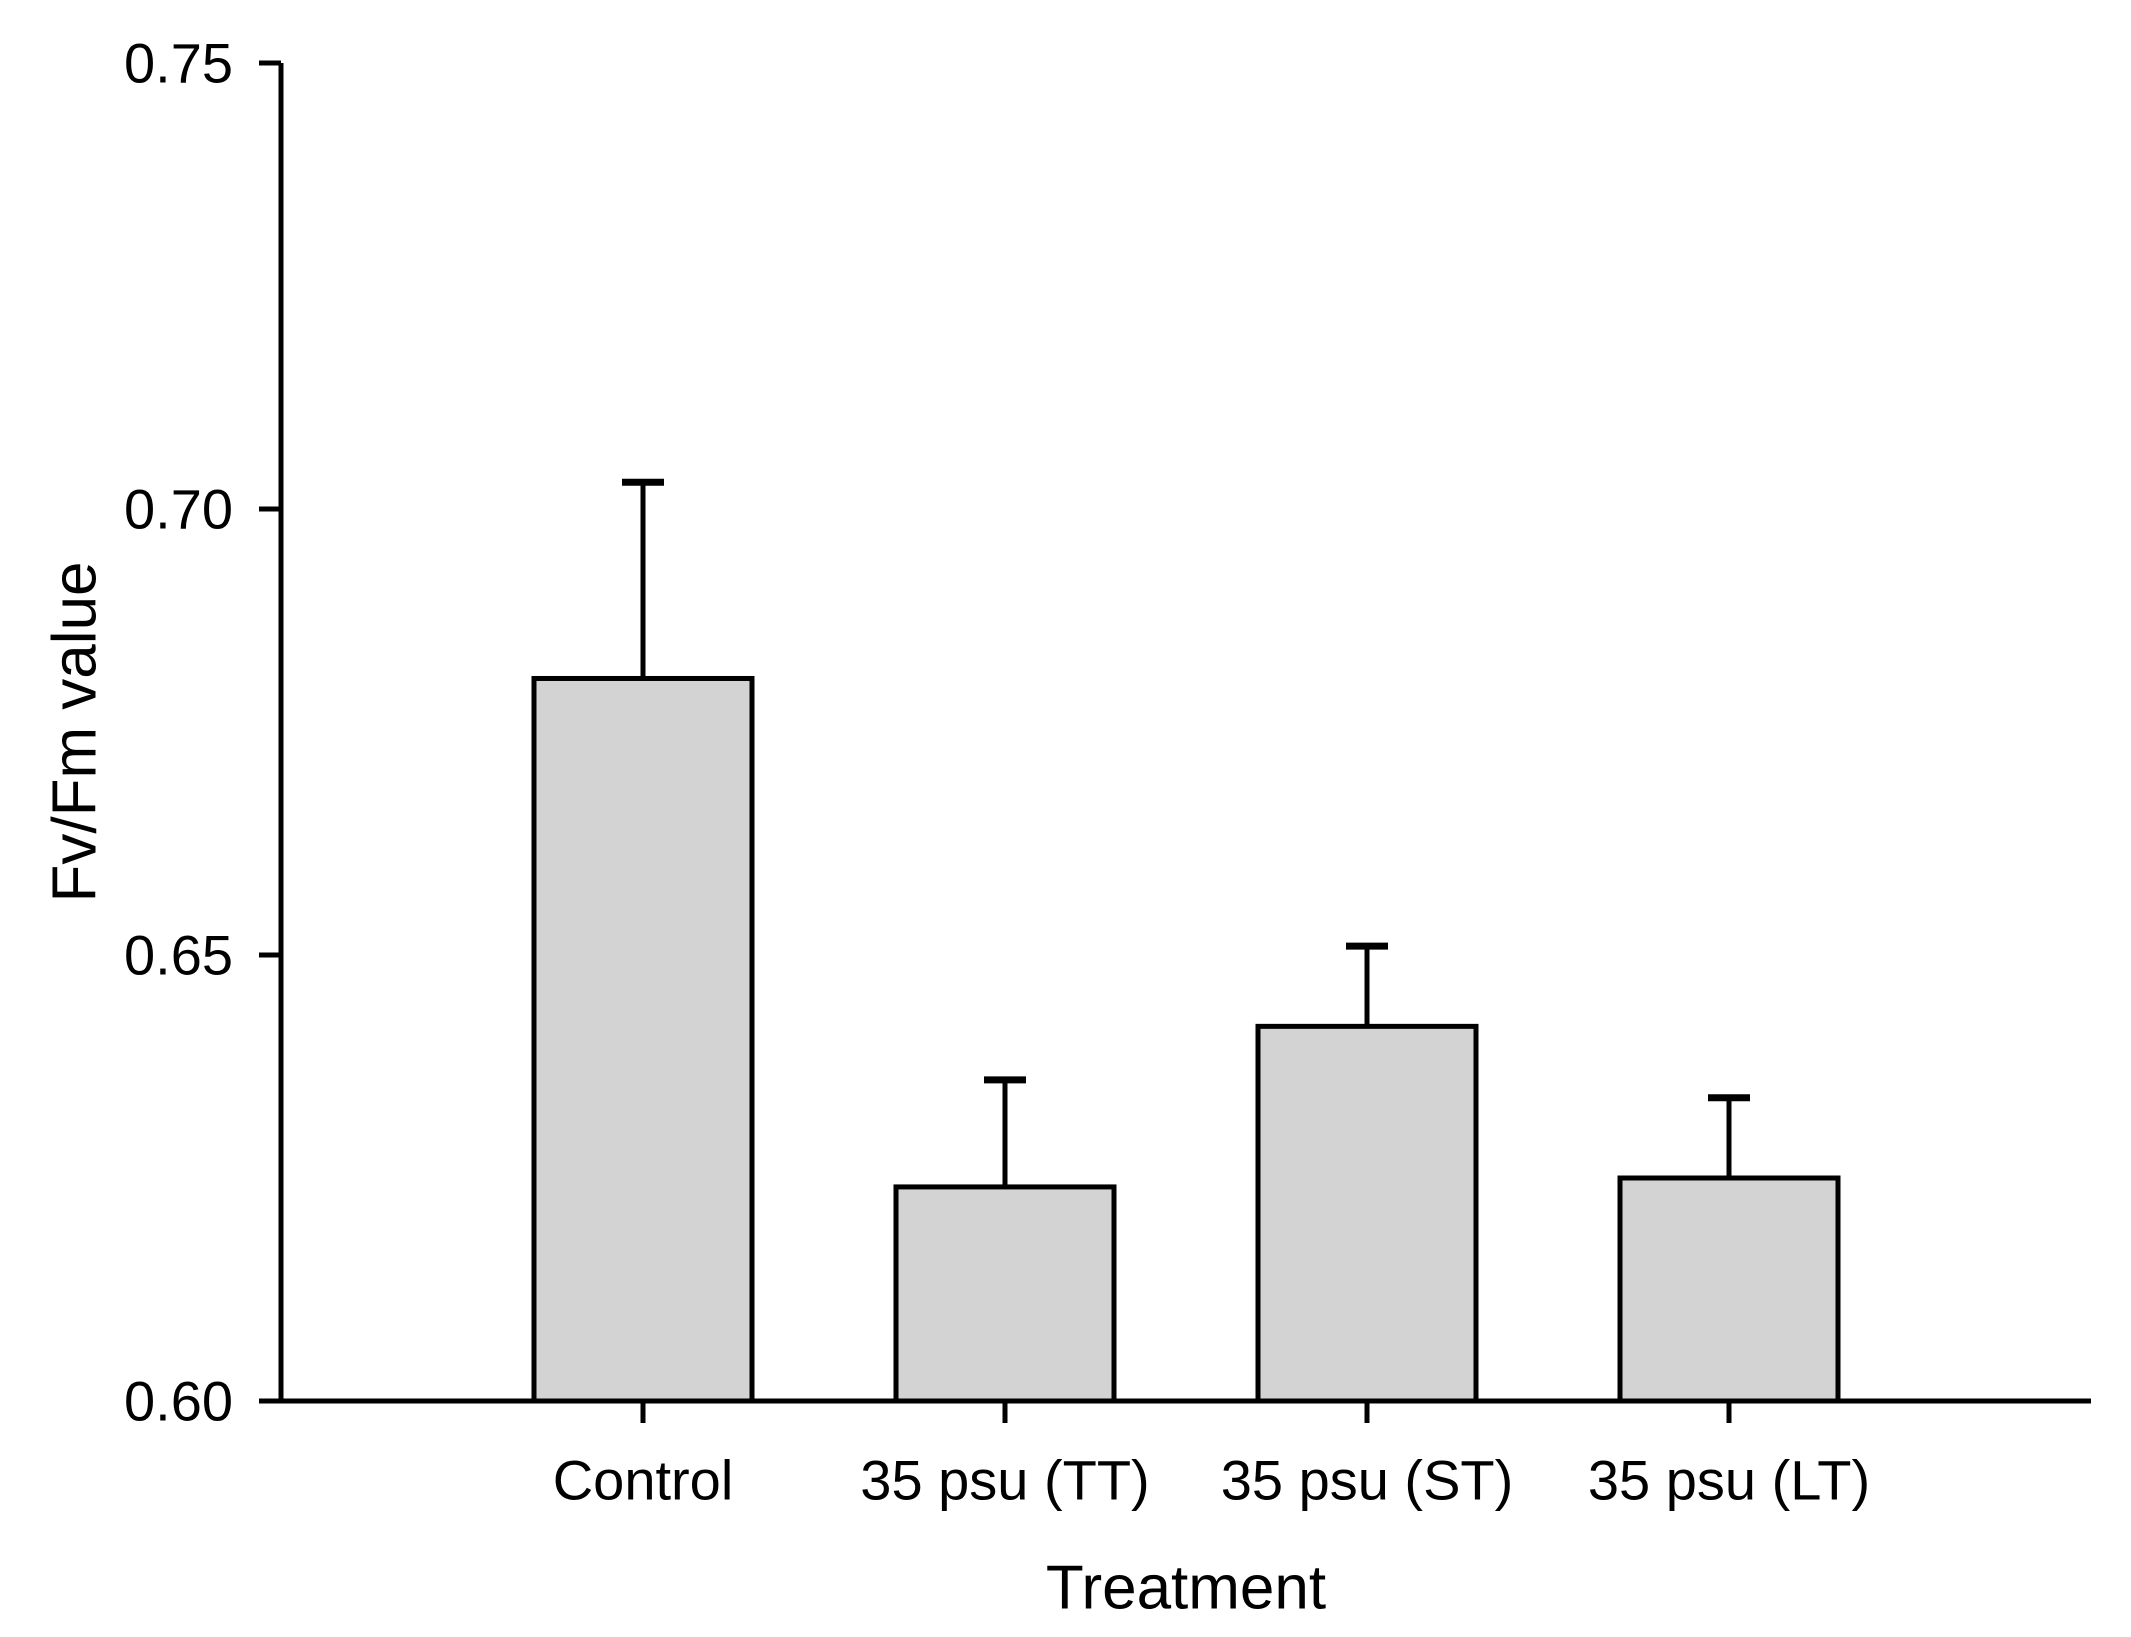  I want to click on x-tick-label: Control, so click(643, 1480).